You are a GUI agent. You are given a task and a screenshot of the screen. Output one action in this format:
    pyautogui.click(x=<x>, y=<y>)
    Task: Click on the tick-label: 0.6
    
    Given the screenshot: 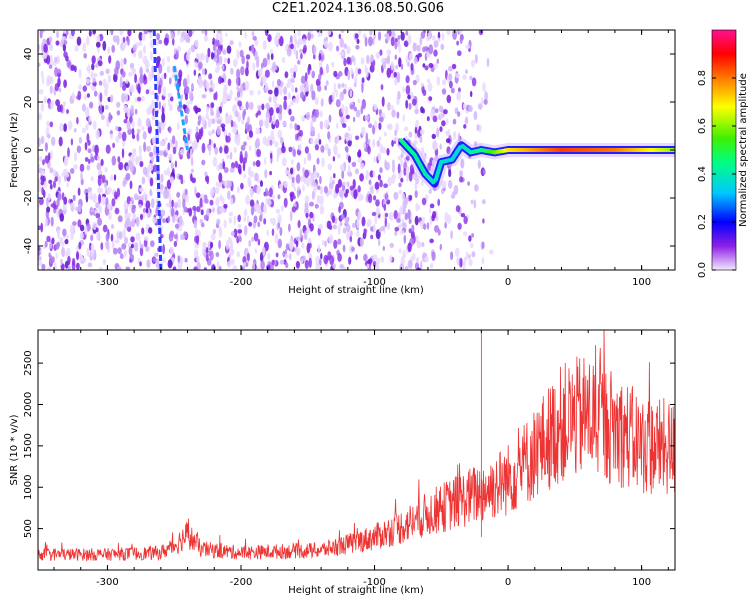 What is the action you would take?
    pyautogui.click(x=702, y=126)
    